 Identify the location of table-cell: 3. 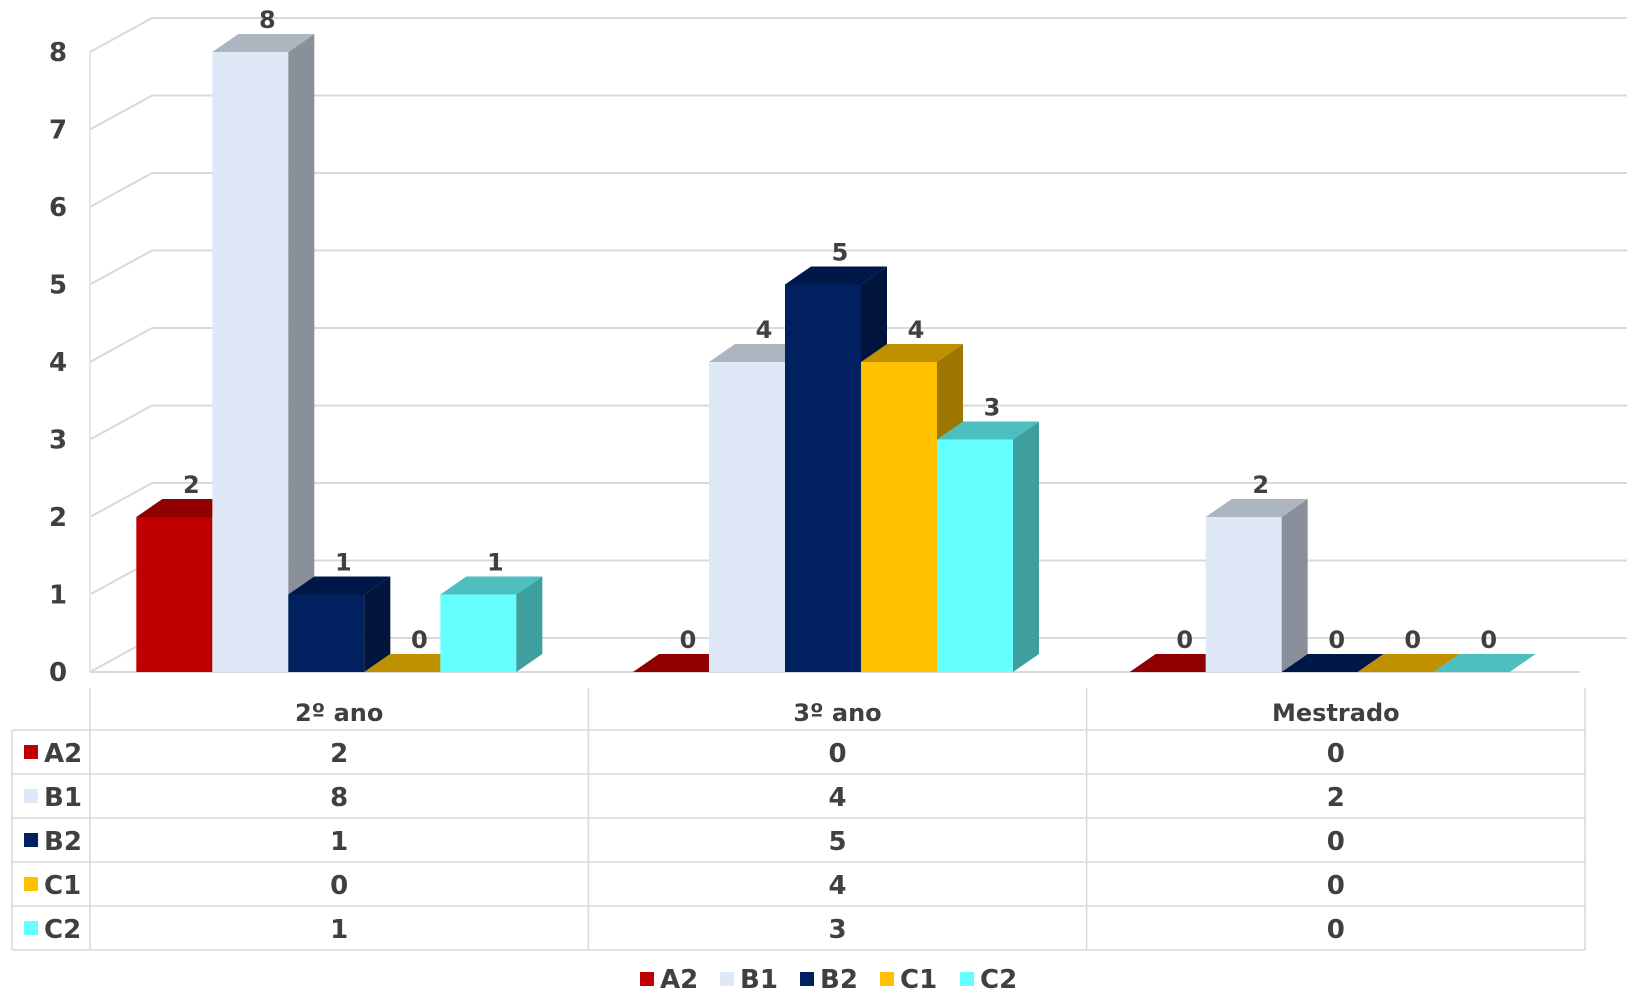
(837, 930).